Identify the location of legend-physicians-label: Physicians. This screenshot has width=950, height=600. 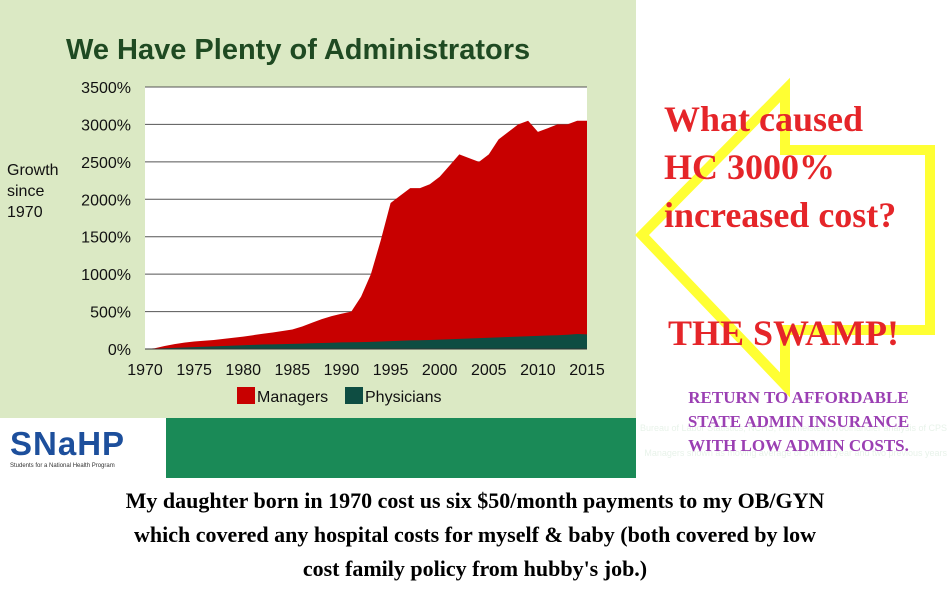
(403, 397).